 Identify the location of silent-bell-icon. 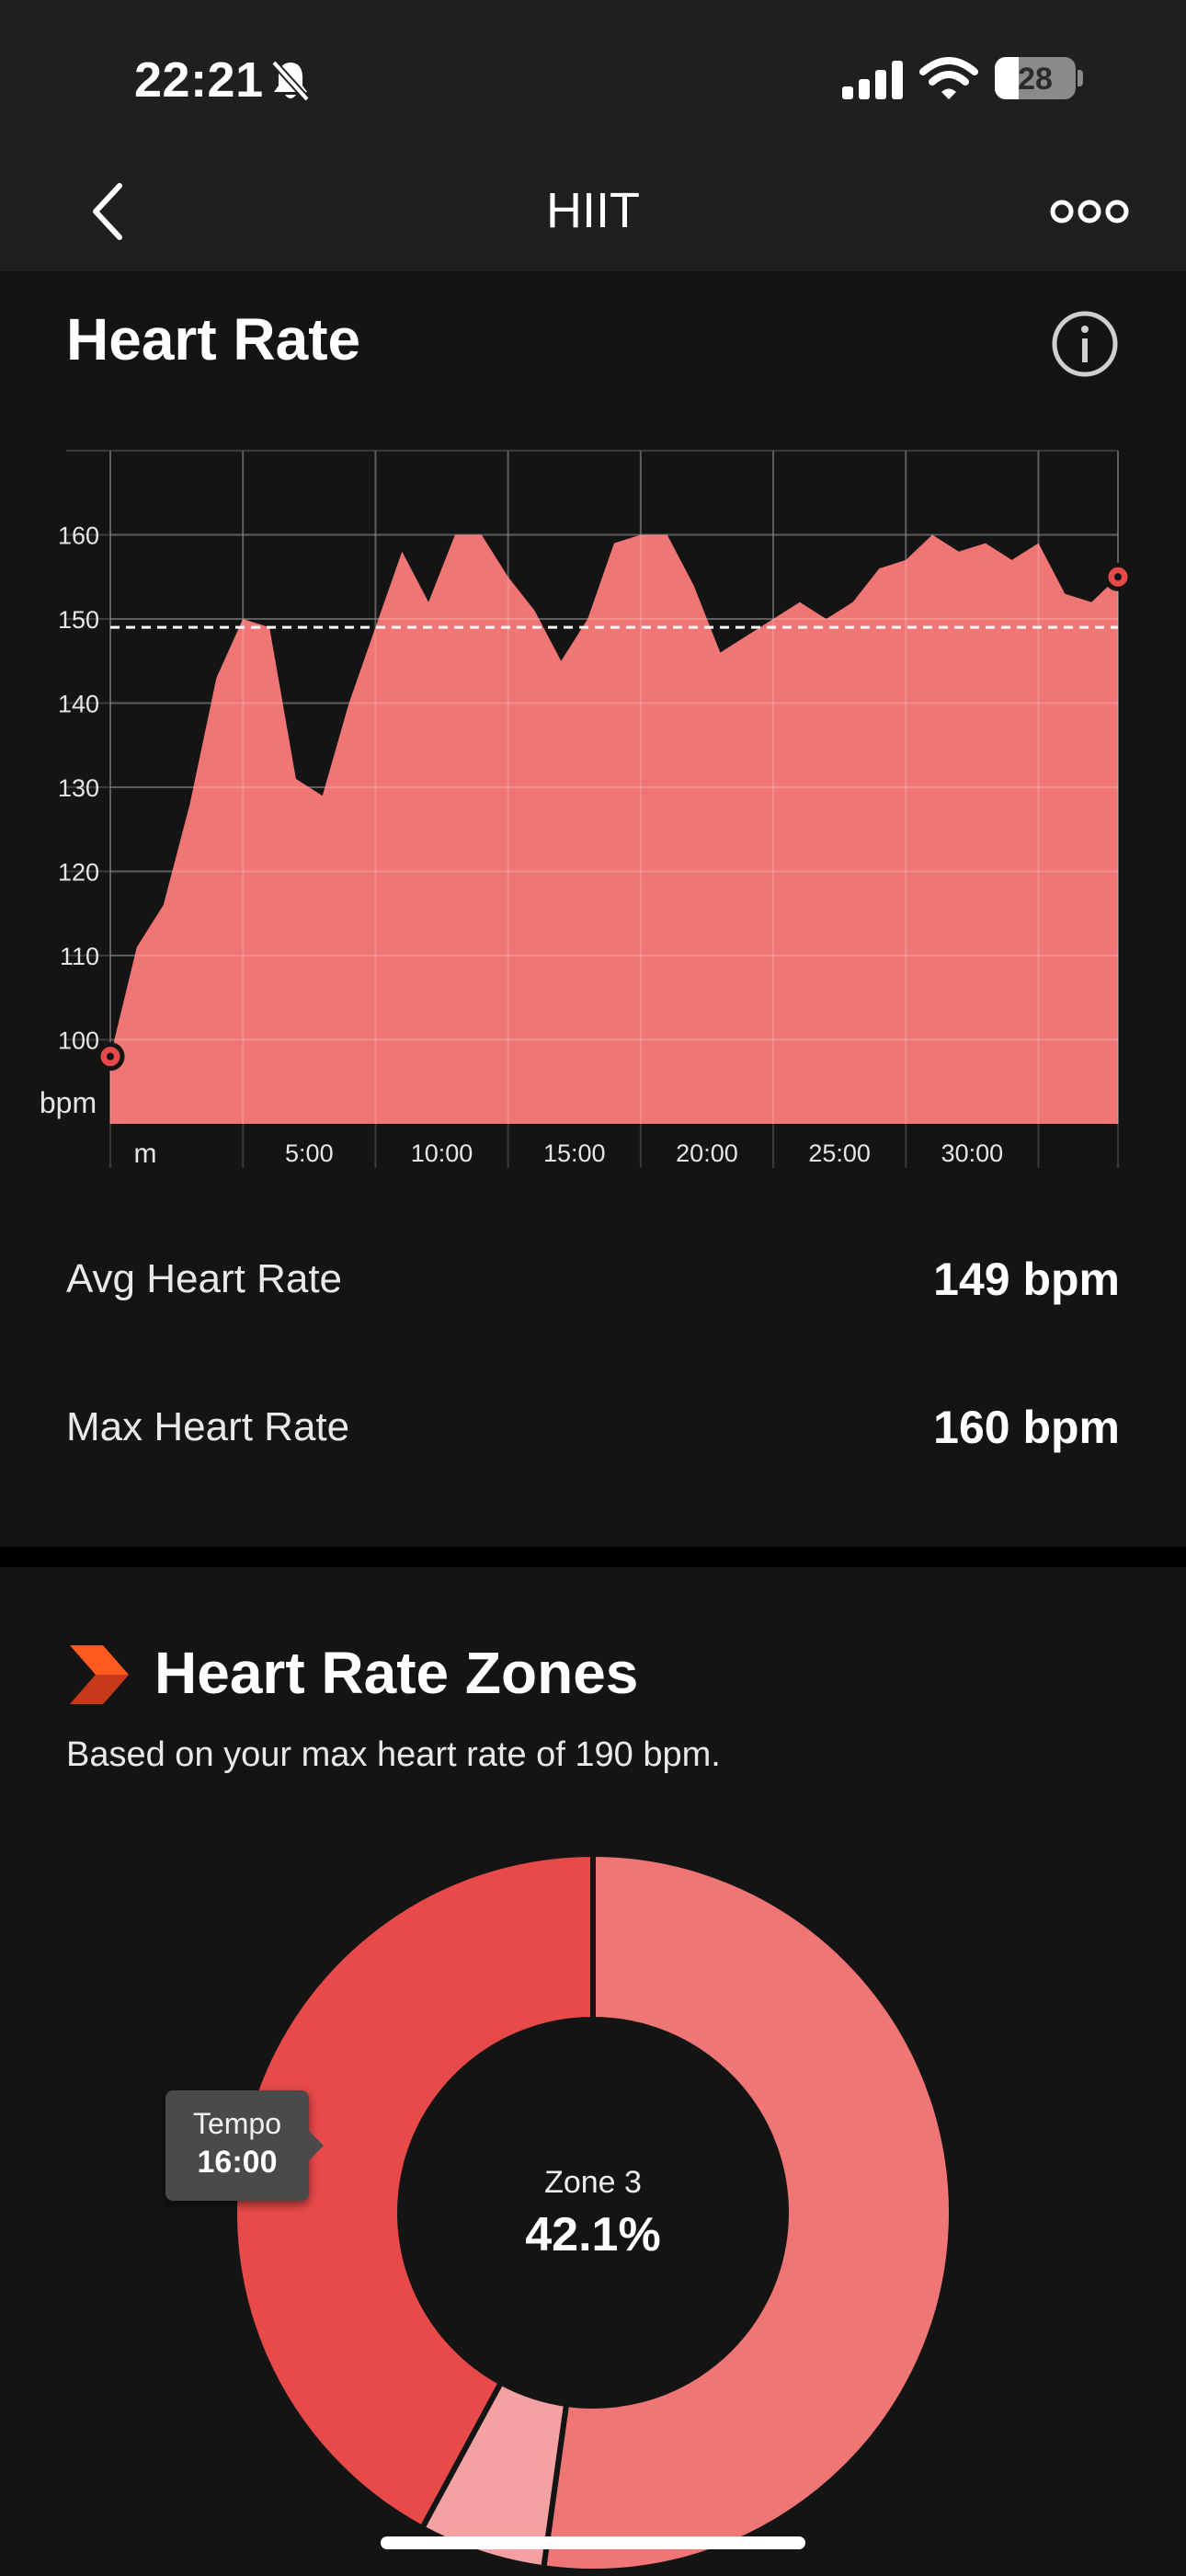
(290, 81).